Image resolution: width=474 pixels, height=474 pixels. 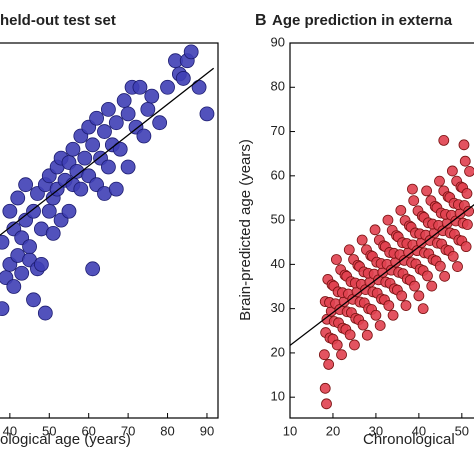 What do you see at coordinates (362, 20) in the screenshot?
I see `chart-title: Age prediction in externa` at bounding box center [362, 20].